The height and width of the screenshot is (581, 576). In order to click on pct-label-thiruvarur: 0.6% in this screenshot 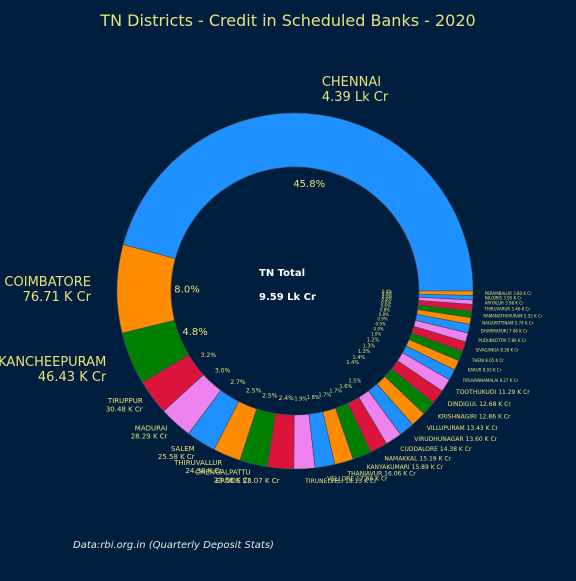, I will do `click(387, 299)`.